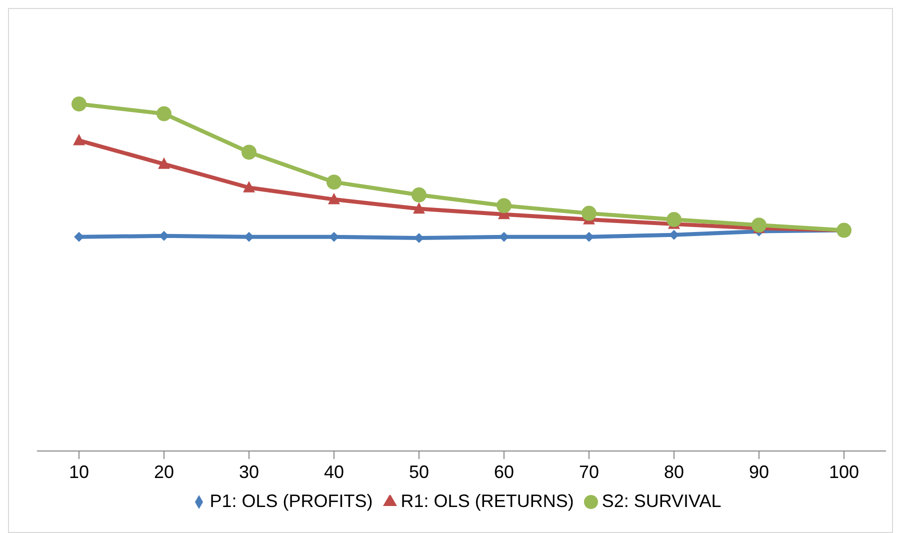  Describe the element at coordinates (662, 501) in the screenshot. I see `legend-label: S2: SURVIVAL` at that location.